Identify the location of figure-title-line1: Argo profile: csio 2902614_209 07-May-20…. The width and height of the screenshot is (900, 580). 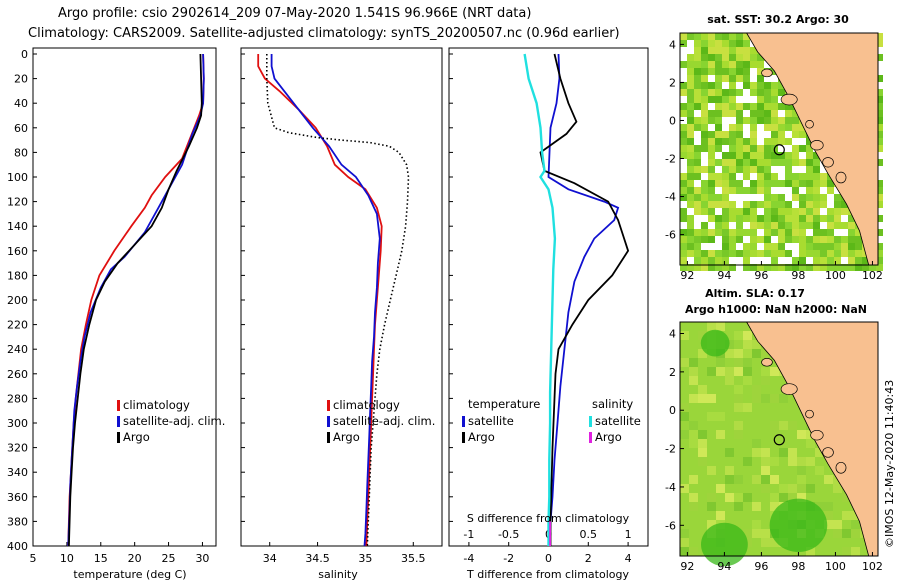
(295, 13).